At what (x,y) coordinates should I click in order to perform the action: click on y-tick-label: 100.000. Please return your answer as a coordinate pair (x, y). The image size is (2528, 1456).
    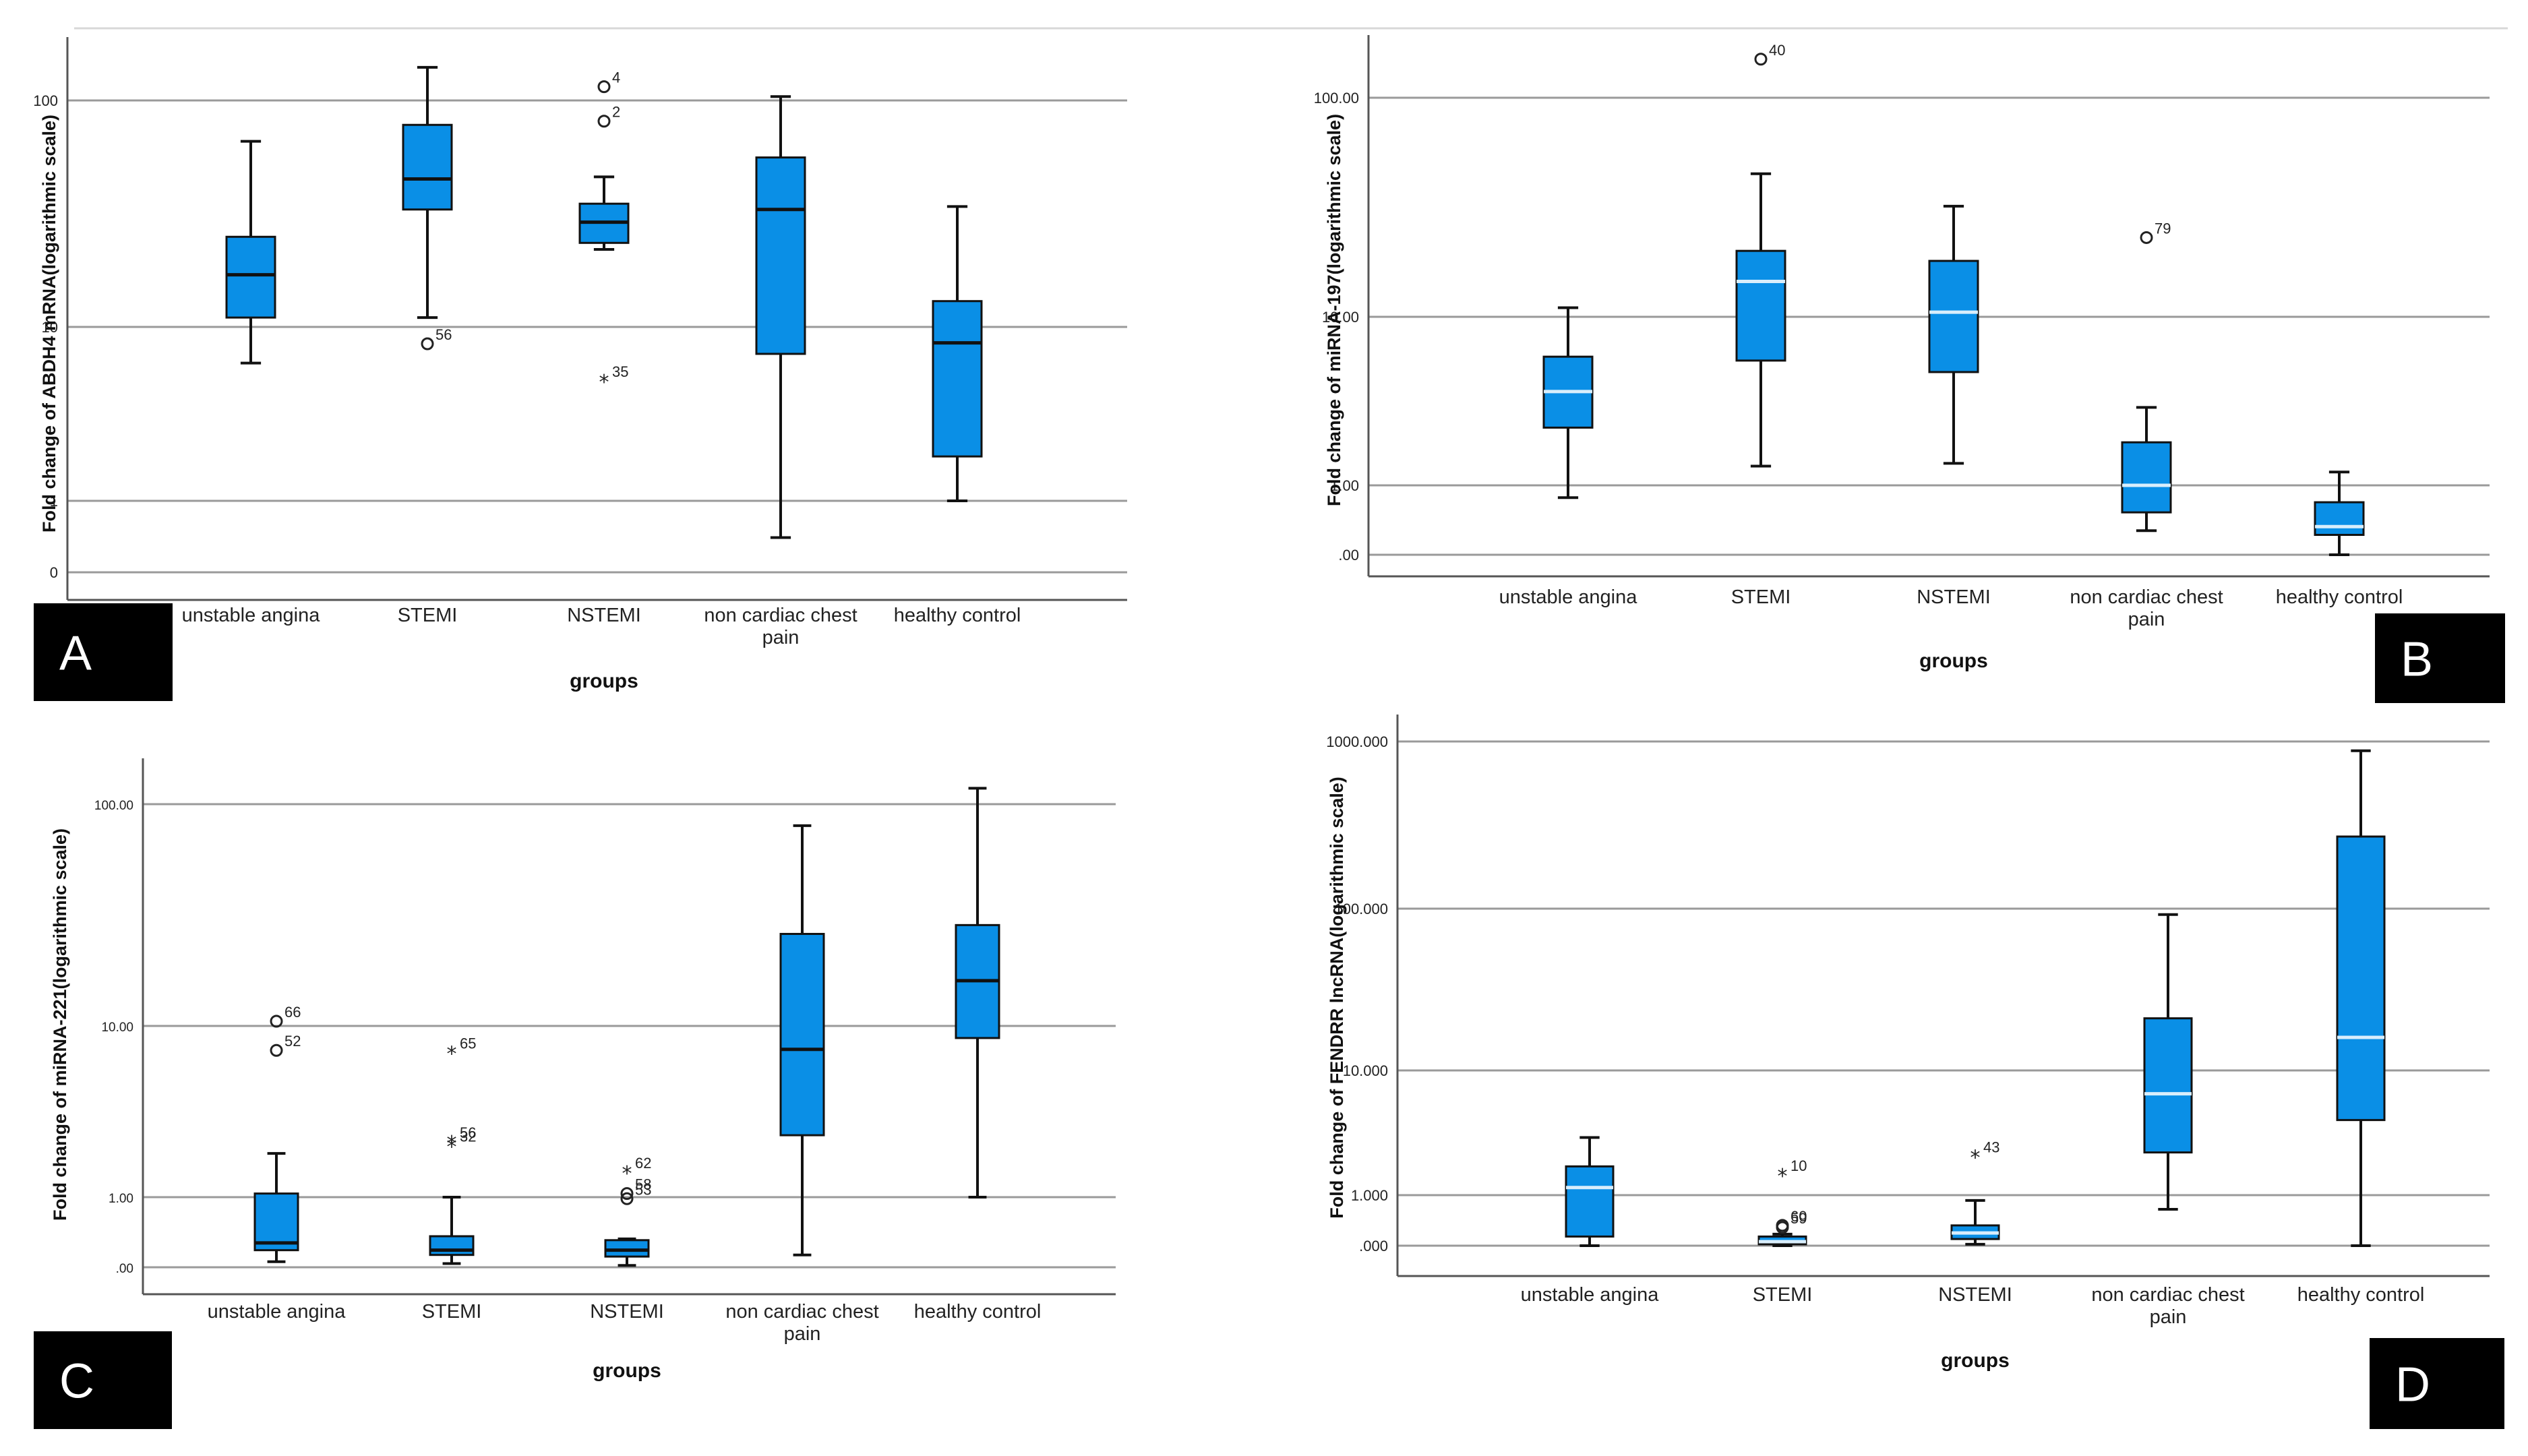
    Looking at the image, I should click on (1361, 909).